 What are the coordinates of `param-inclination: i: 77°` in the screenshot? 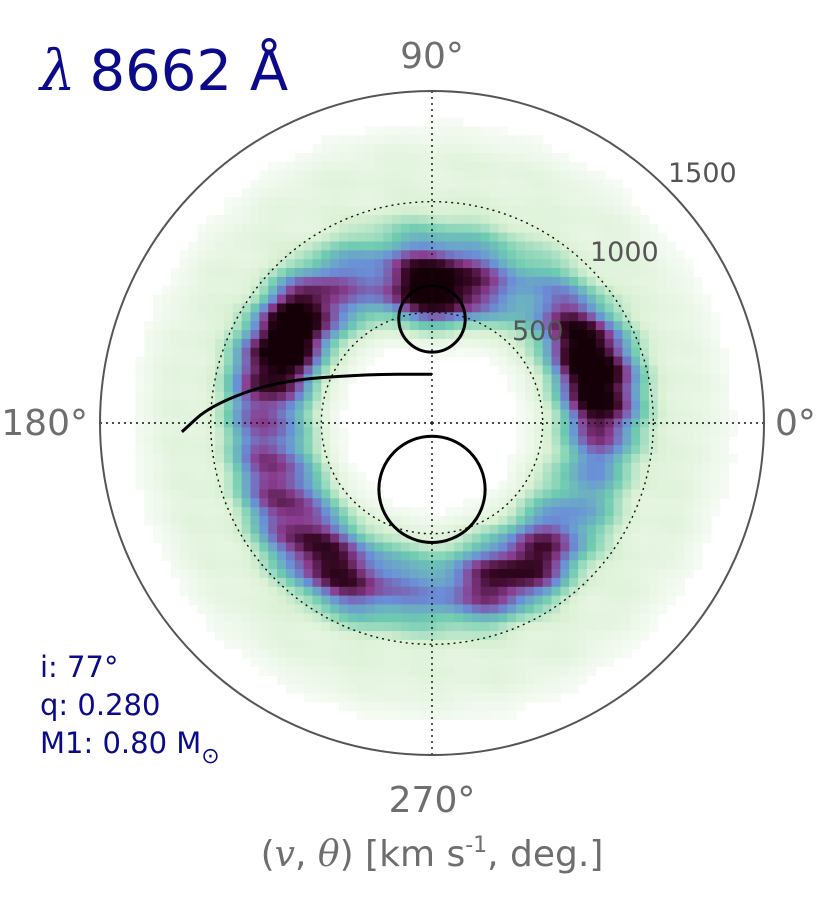 It's located at (79, 667).